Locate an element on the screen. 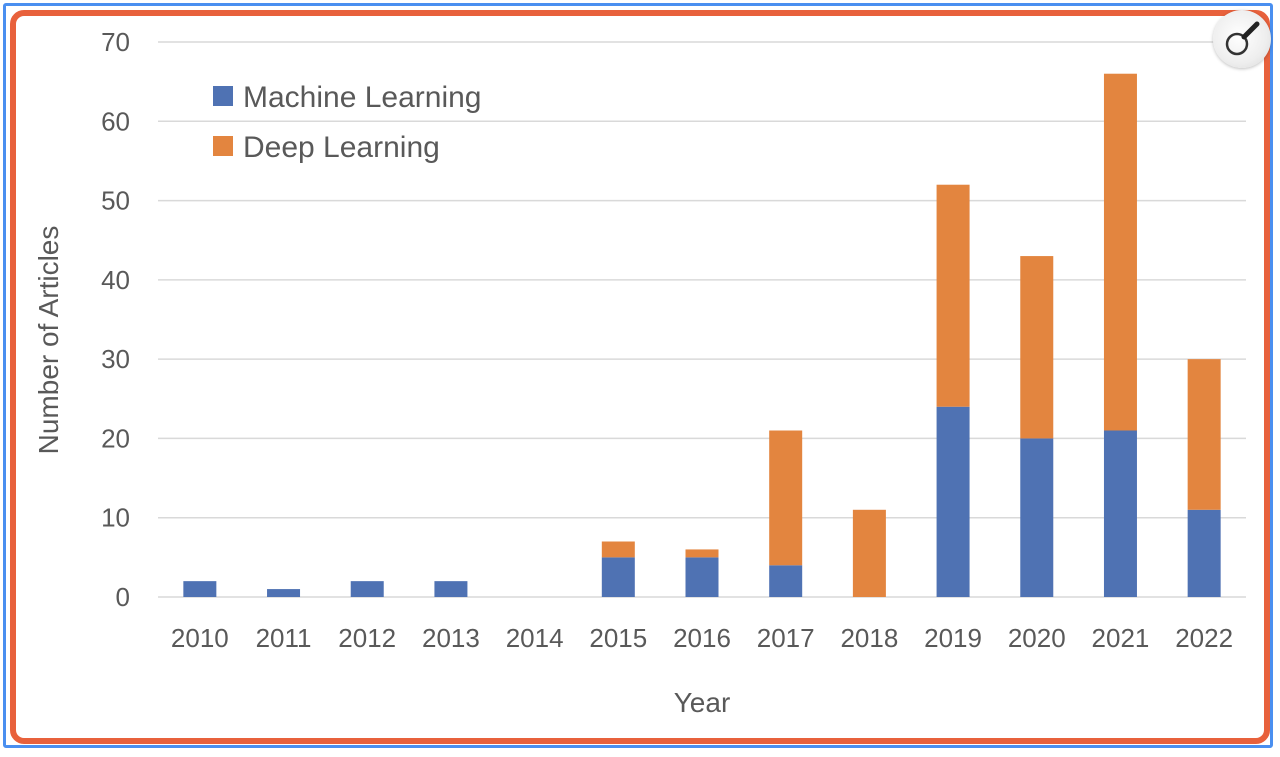 The image size is (1280, 757). legend: Machine Learning Deep Learning is located at coordinates (347, 122).